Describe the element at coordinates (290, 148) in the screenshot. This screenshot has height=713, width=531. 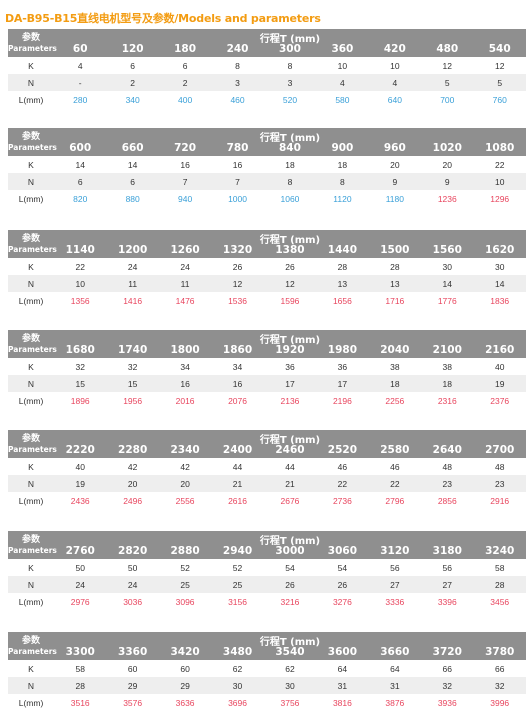
I see `stroke-values: 600 660 720 780 840 900 960 1020 1080` at that location.